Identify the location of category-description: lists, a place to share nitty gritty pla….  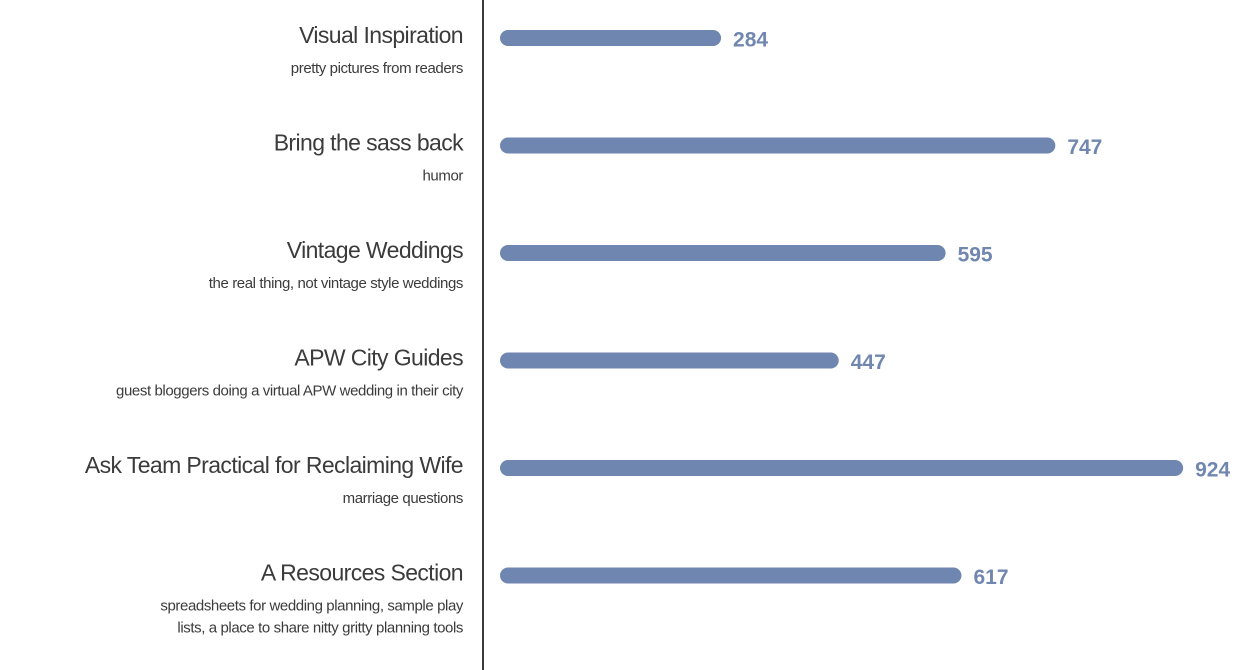
(320, 627).